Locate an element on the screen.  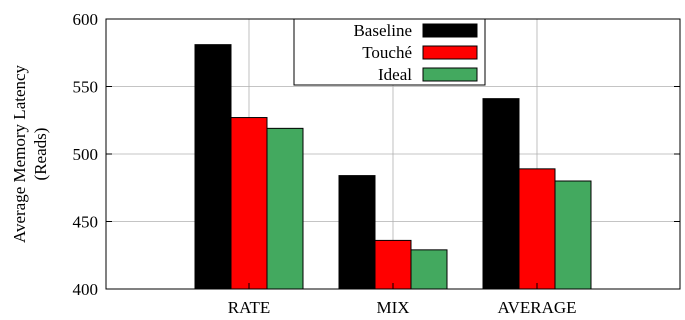
y-tick-label: 500 is located at coordinates (86, 154).